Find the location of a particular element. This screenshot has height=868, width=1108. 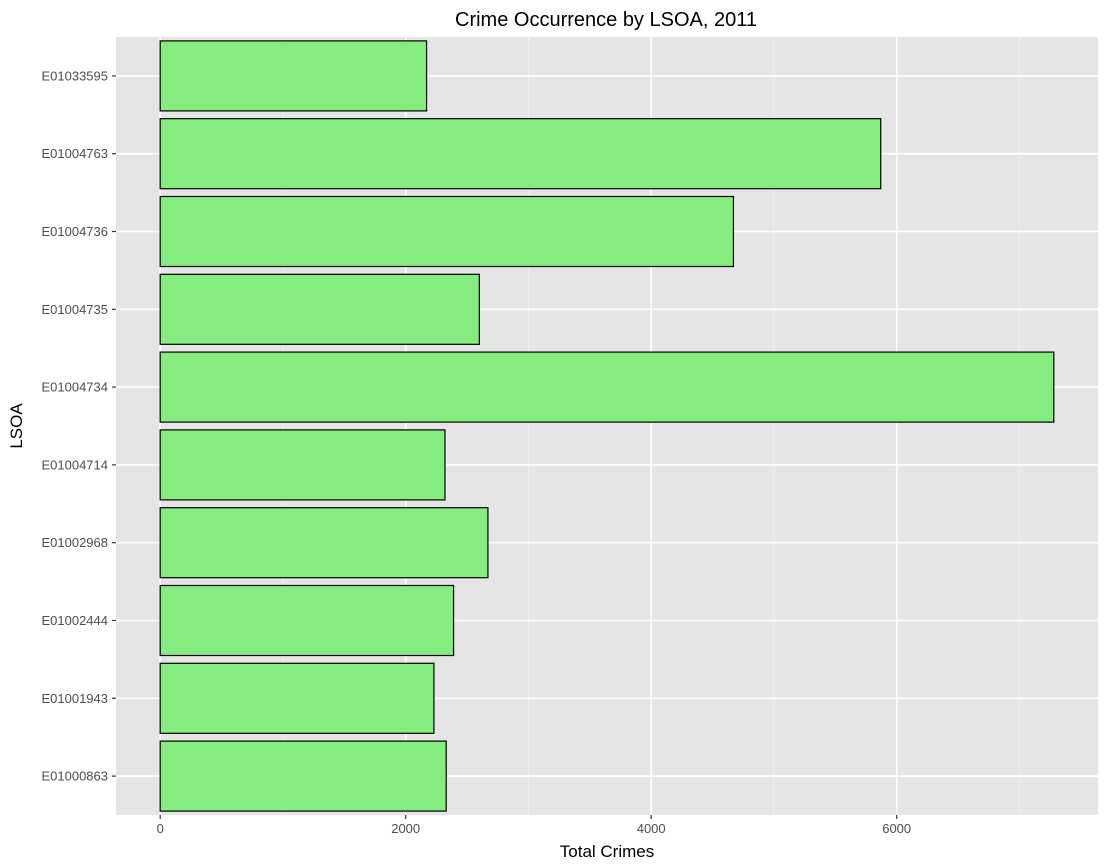

x-tick-label: 0 is located at coordinates (160, 828).